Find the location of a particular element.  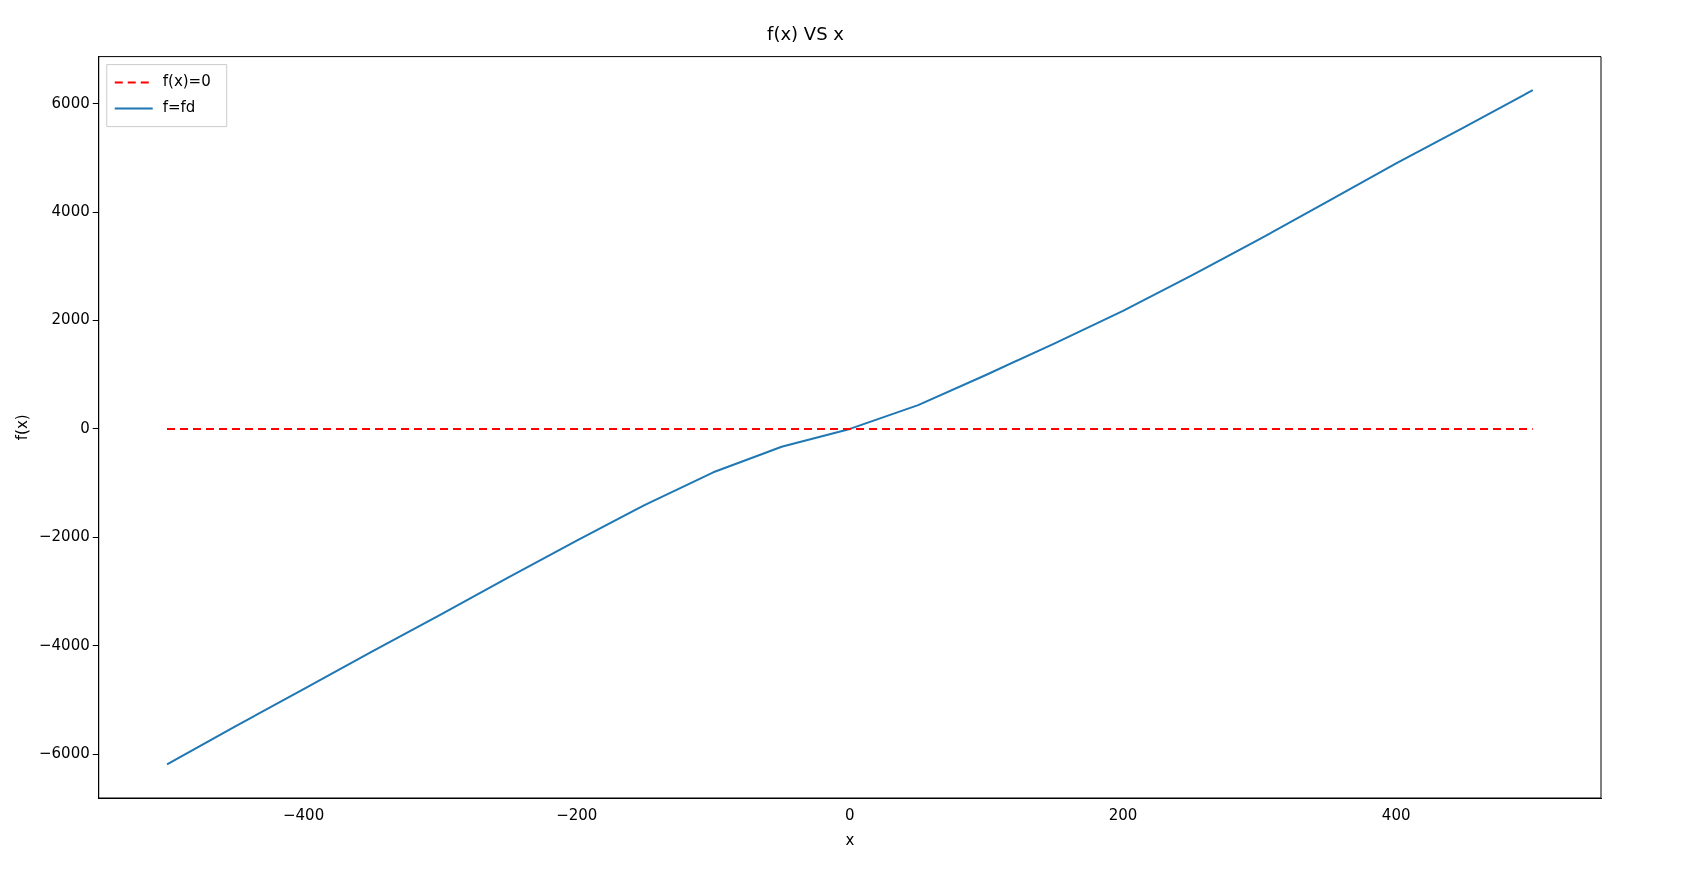

y-tick-label: −6000 is located at coordinates (64, 752).